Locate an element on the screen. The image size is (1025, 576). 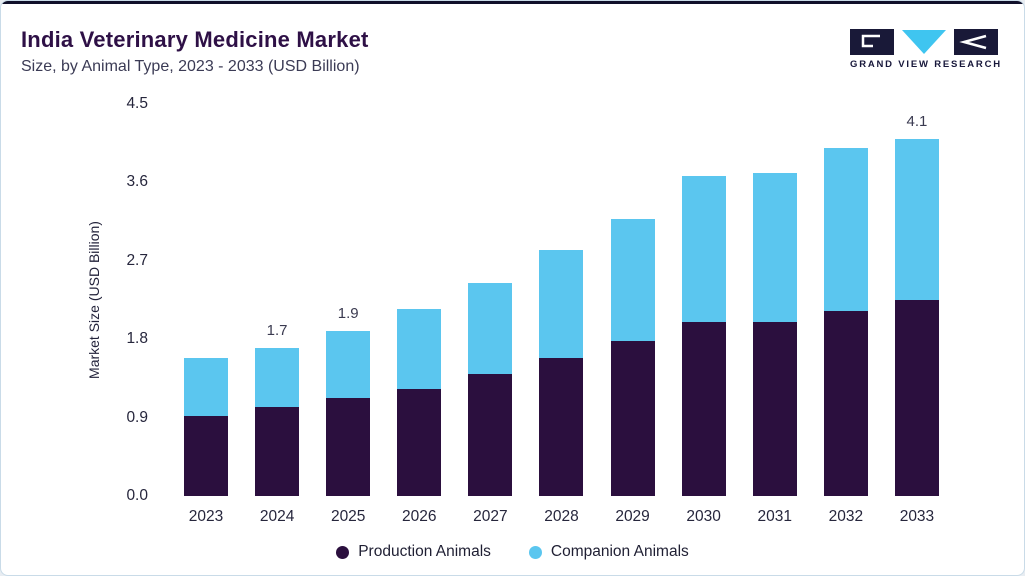
y-axis-title: Market Size (USD Billion) is located at coordinates (94, 300).